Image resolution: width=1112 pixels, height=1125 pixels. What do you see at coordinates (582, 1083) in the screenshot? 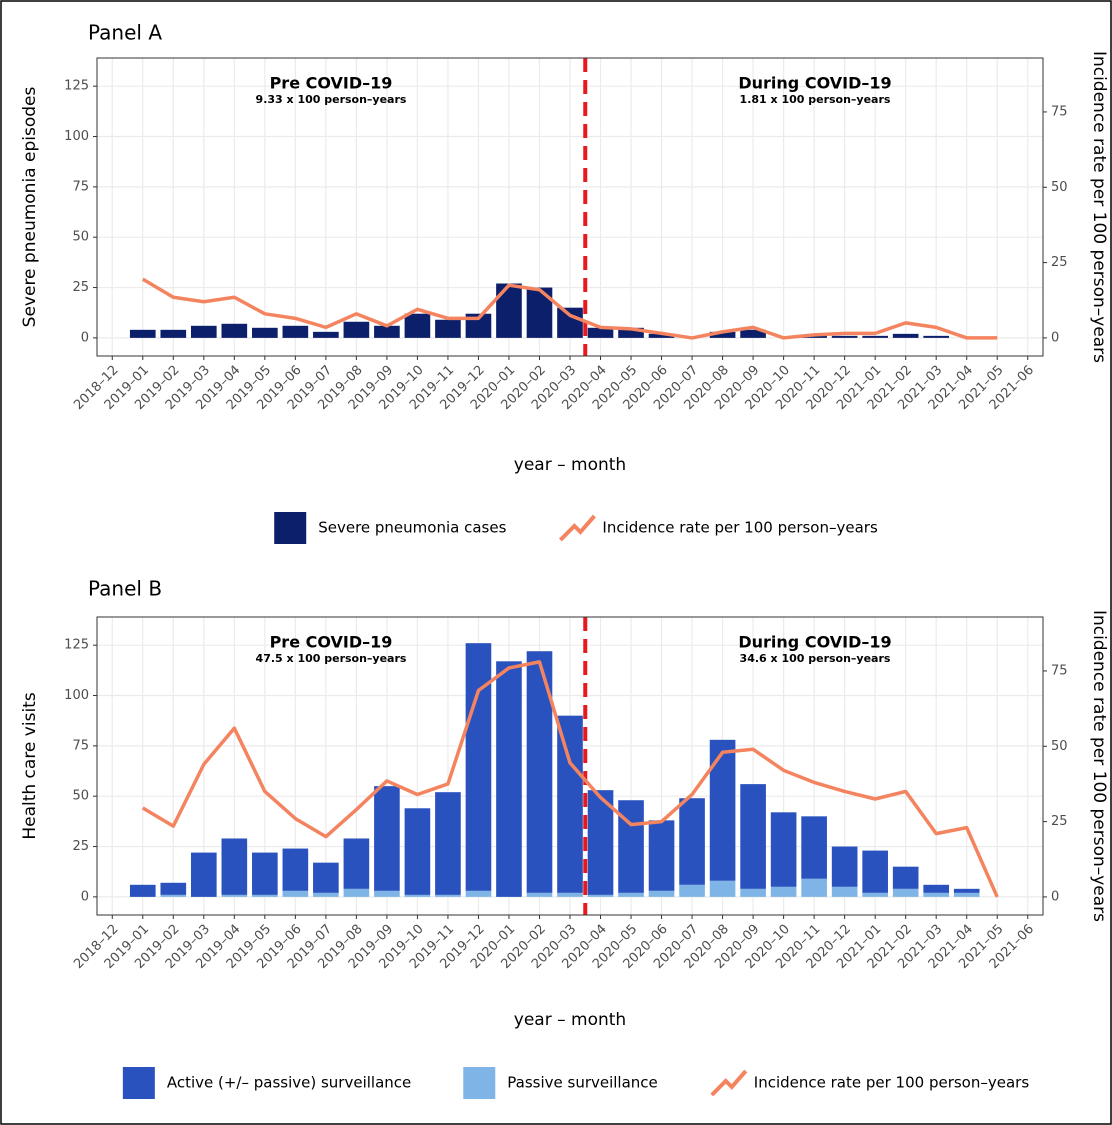
I see `legend-label: Passive surveillance` at bounding box center [582, 1083].